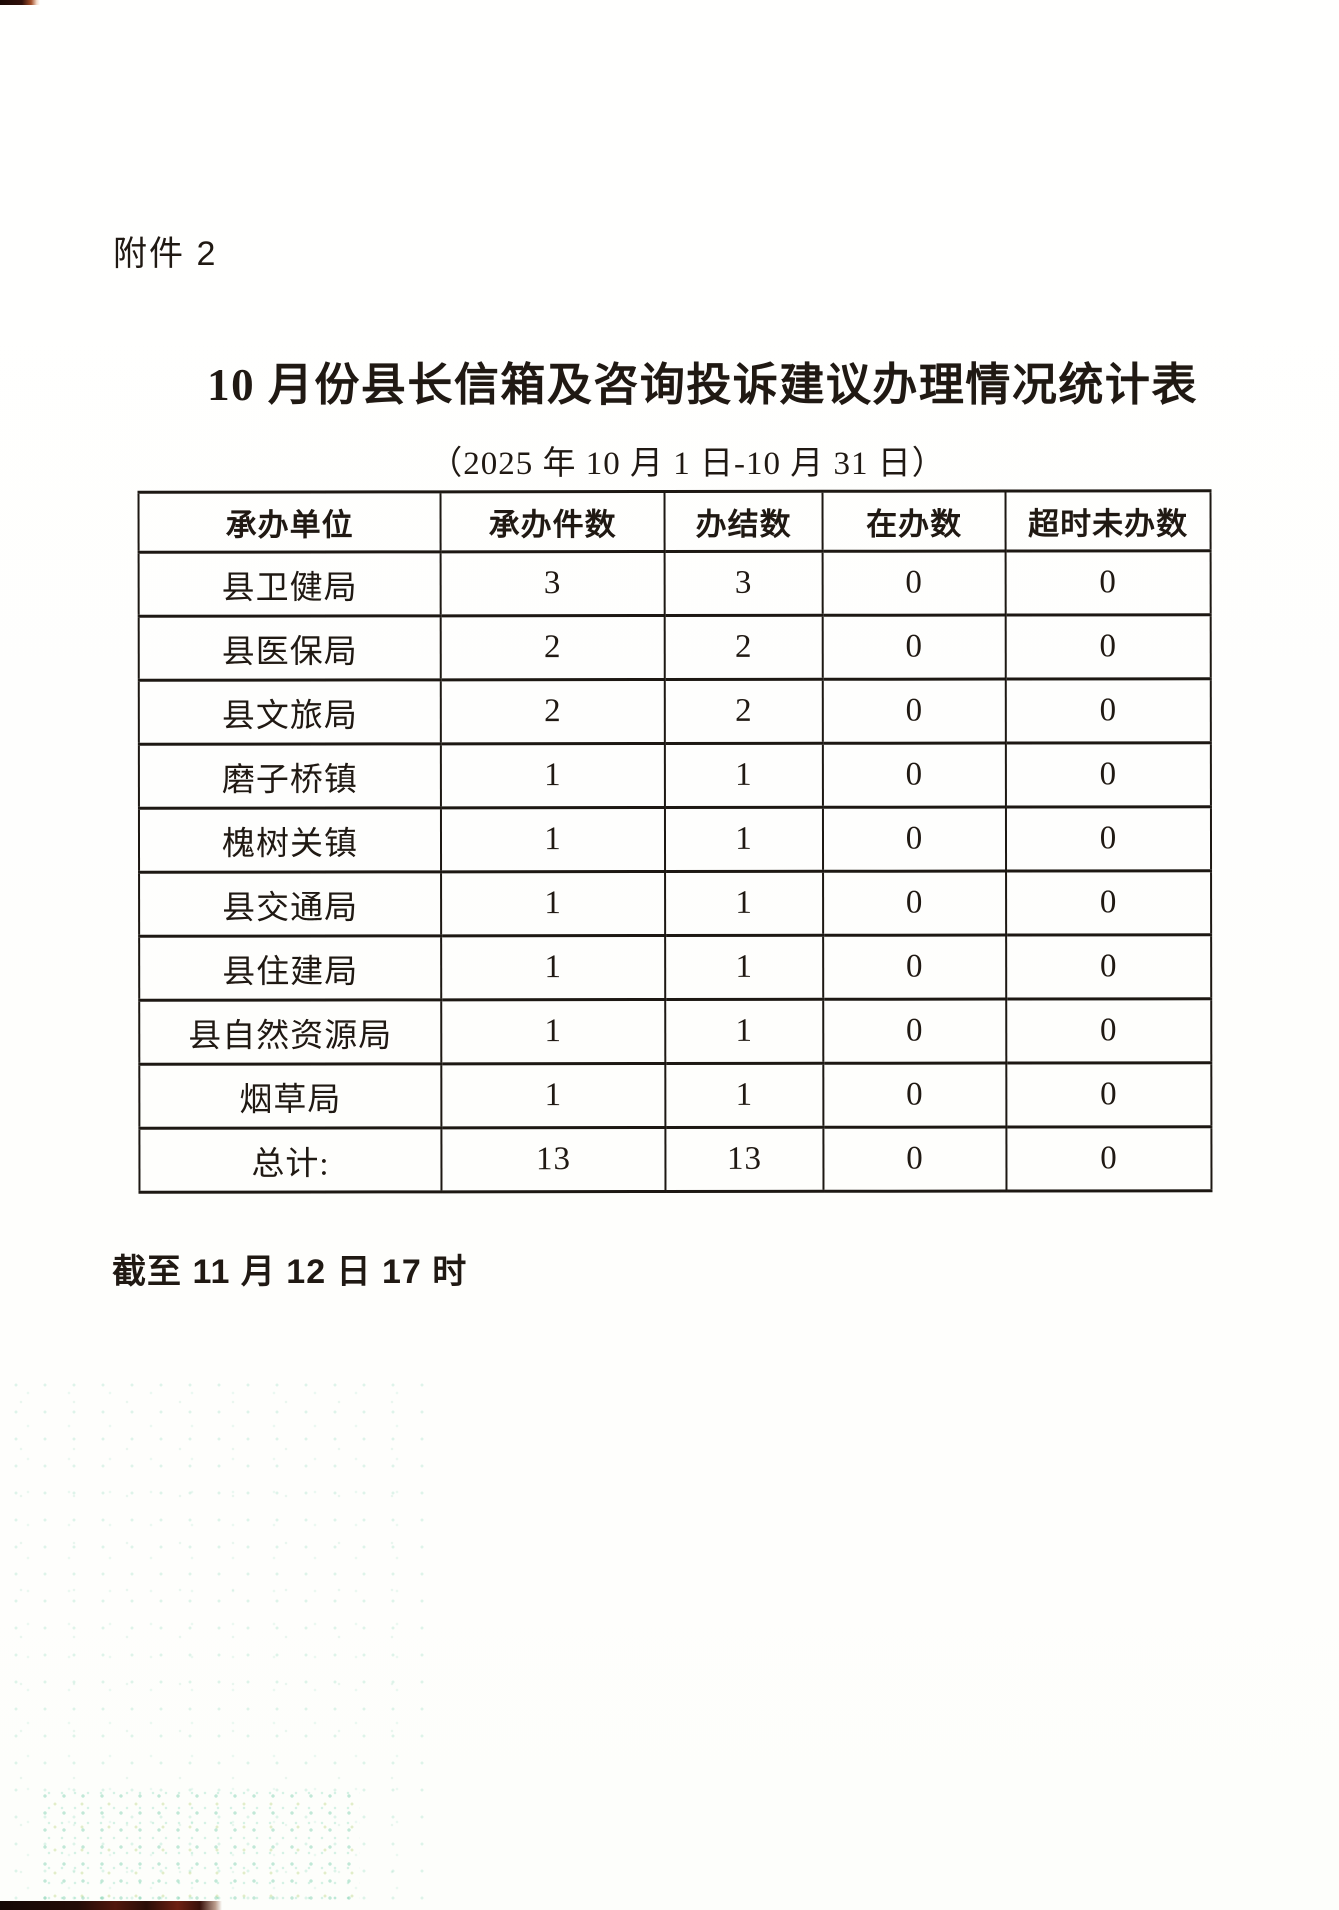 The height and width of the screenshot is (1910, 1339). Describe the element at coordinates (20, 2) in the screenshot. I see `scan-artifact-top-left-edge` at that location.